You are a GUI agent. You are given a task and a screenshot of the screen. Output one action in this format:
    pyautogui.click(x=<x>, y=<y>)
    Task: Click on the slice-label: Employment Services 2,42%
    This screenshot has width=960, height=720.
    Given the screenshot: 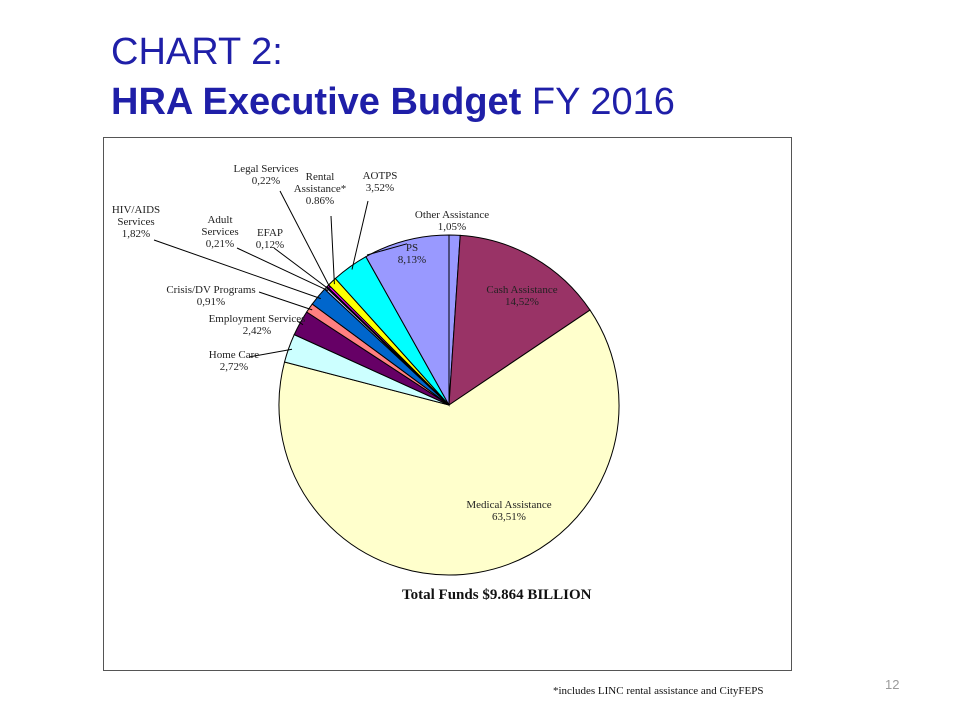 What is the action you would take?
    pyautogui.click(x=257, y=325)
    